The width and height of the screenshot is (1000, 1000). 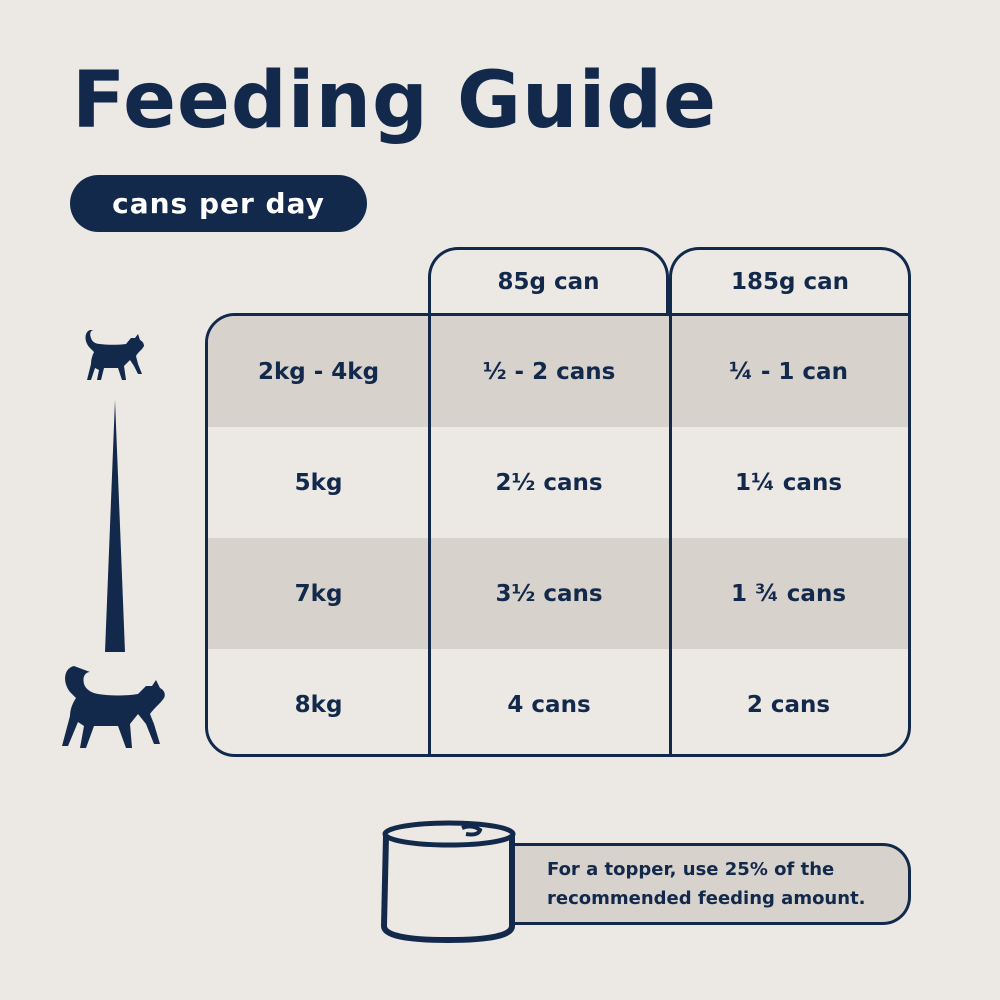 I want to click on can-icon, so click(x=448, y=882).